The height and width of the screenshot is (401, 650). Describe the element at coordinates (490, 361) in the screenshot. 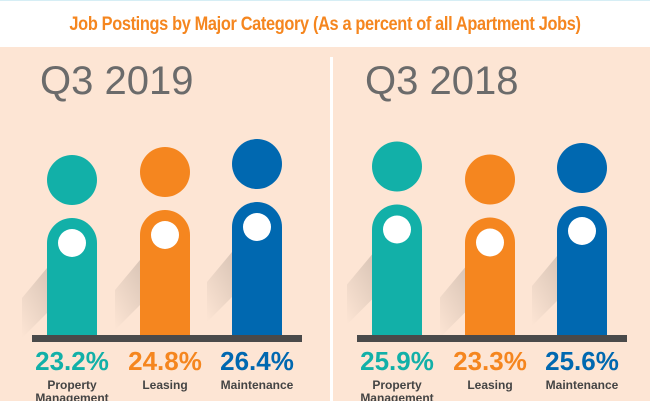

I see `value-label: 23.3%` at that location.